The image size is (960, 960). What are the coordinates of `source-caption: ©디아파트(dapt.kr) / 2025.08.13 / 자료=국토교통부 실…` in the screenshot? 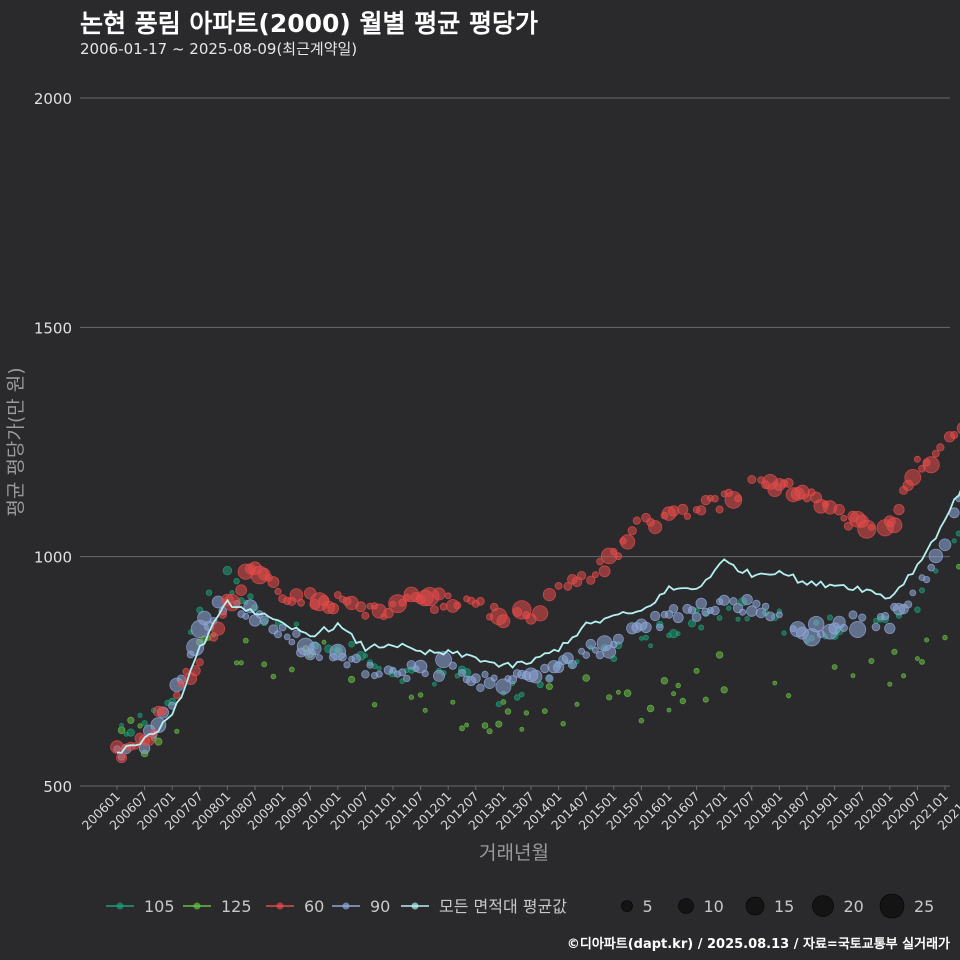 It's located at (758, 944).